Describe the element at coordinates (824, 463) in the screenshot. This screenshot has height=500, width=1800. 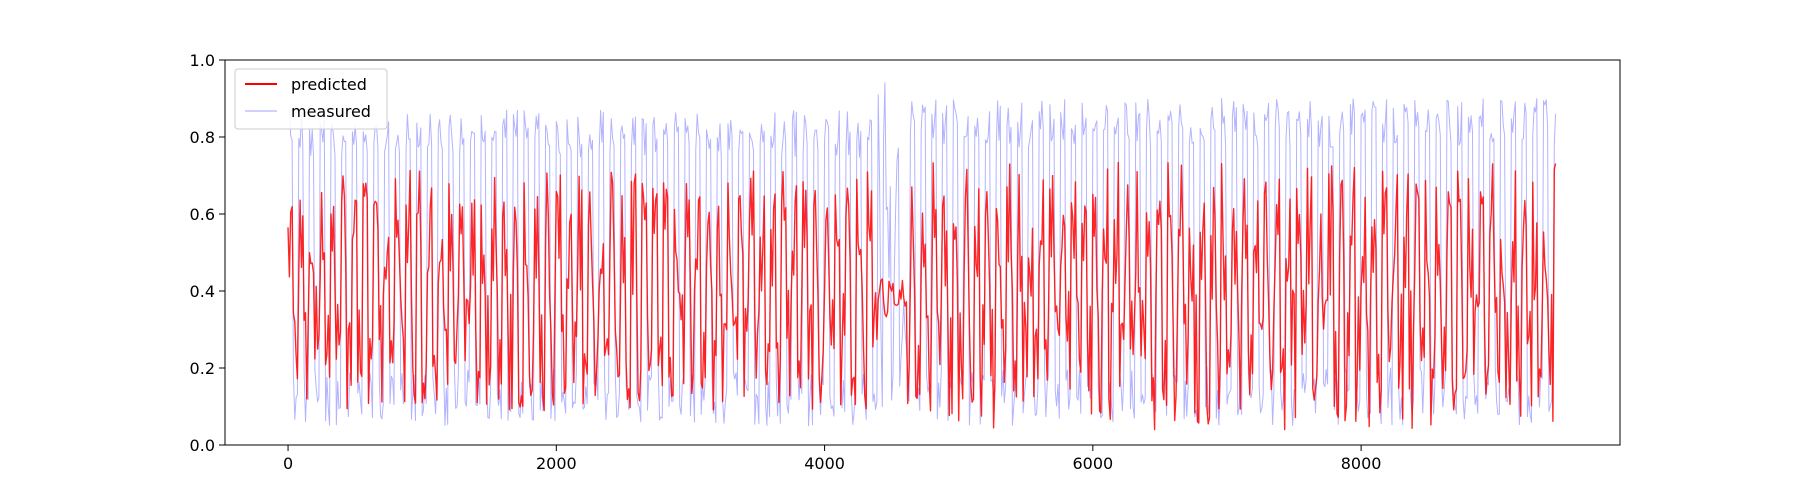
I see `x-tick-label: 4000` at that location.